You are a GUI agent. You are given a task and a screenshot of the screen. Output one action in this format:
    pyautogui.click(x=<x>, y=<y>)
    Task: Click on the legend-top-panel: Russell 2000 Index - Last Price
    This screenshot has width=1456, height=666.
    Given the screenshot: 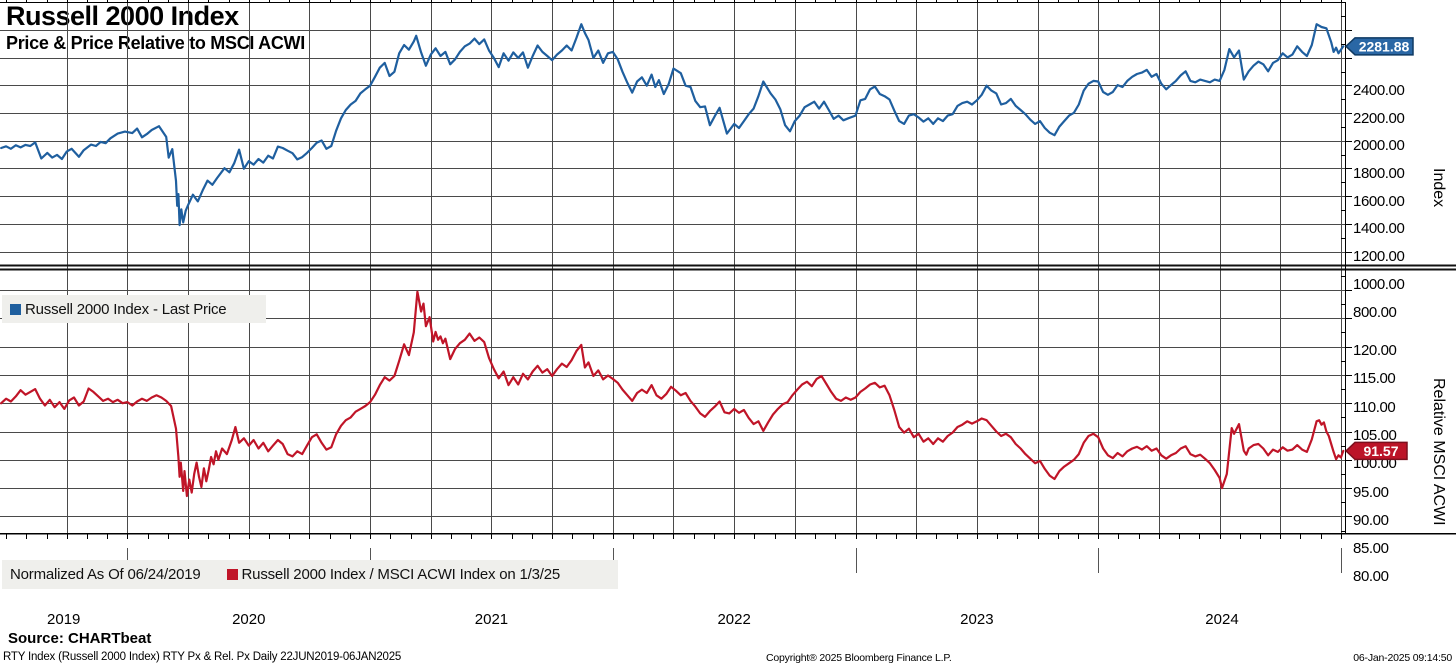 What is the action you would take?
    pyautogui.click(x=134, y=309)
    